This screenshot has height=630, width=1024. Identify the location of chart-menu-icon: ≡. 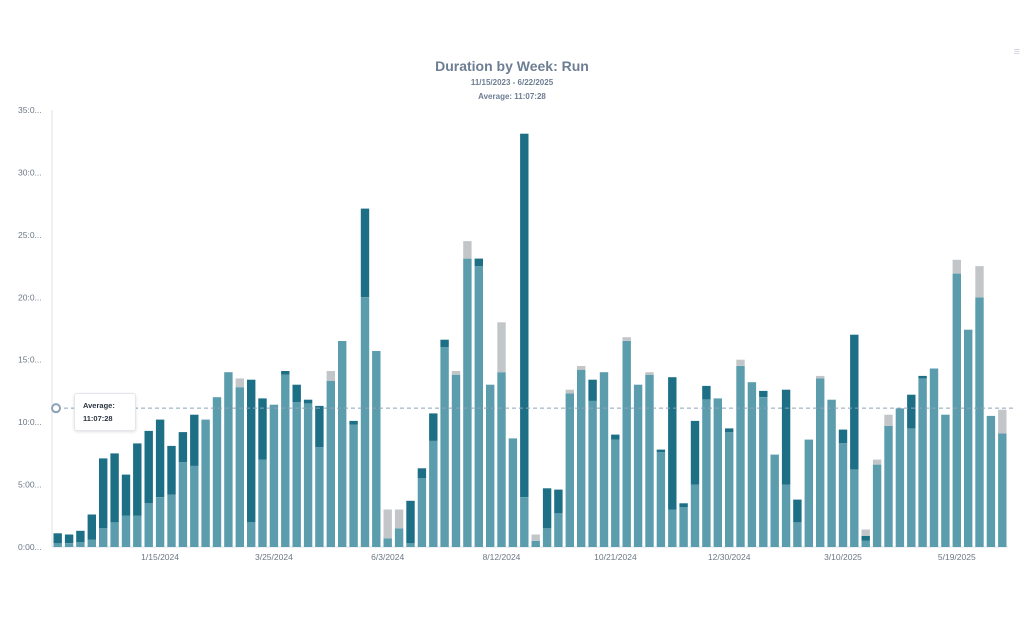
(1016, 52).